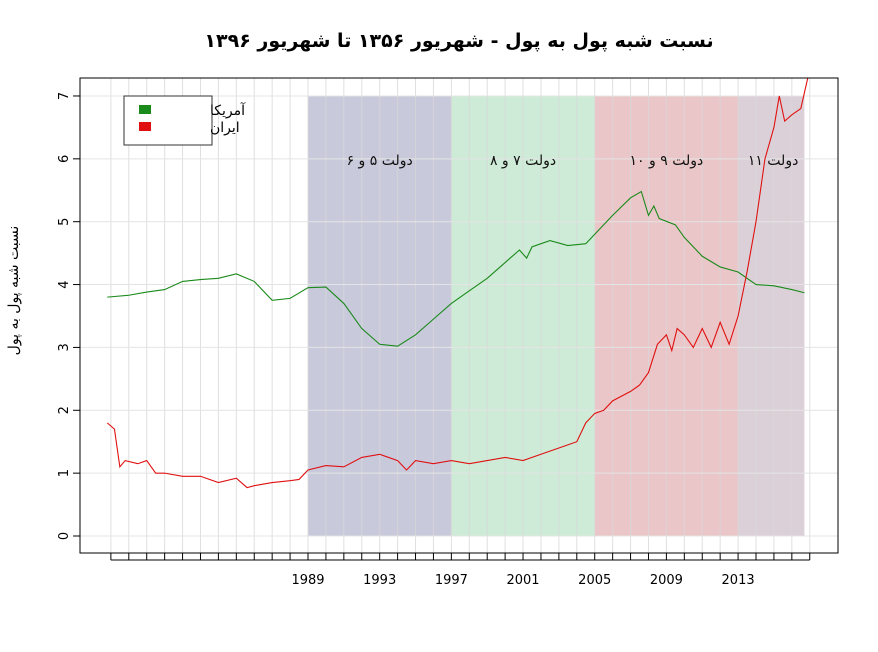  What do you see at coordinates (64, 159) in the screenshot?
I see `y-tick-label: 6` at bounding box center [64, 159].